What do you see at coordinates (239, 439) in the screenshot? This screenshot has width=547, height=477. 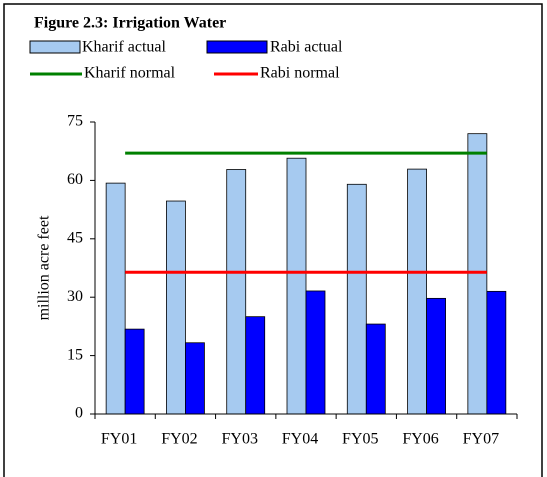 I see `x-tick-label: FY03` at bounding box center [239, 439].